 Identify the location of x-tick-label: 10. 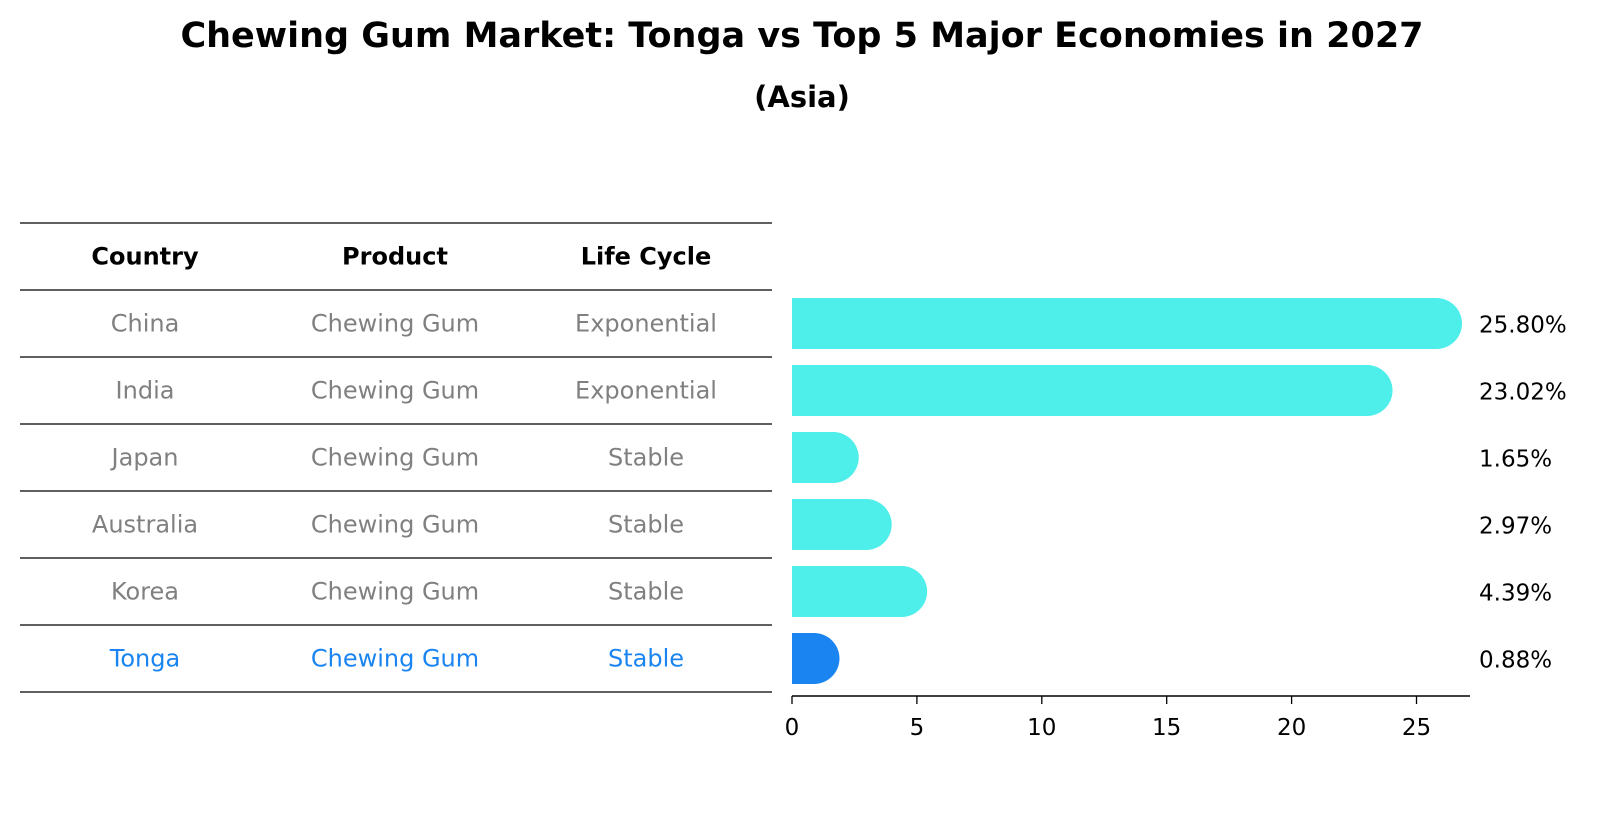
(1041, 728).